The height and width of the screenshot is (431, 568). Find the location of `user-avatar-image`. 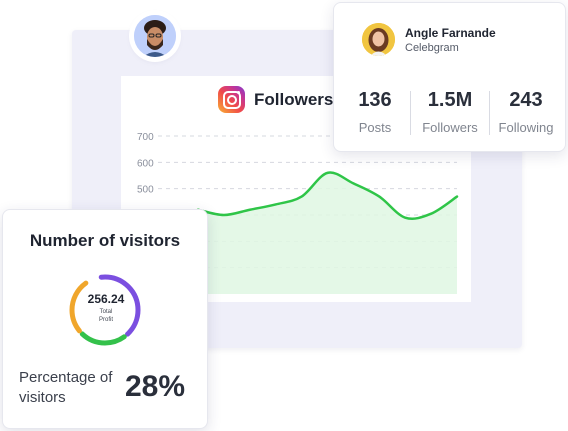

user-avatar-image is located at coordinates (155, 36).